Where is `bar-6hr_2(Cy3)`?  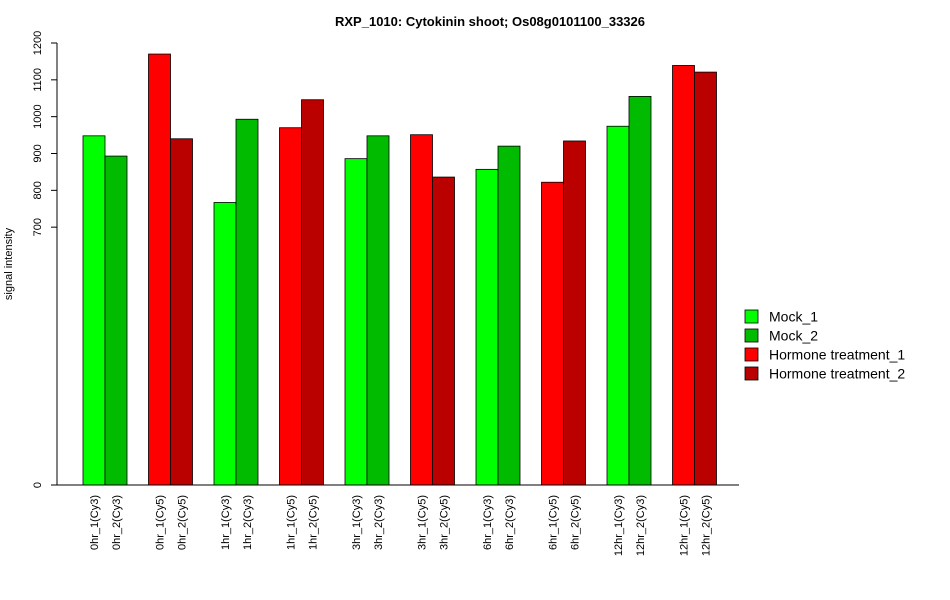 bar-6hr_2(Cy3) is located at coordinates (509, 315).